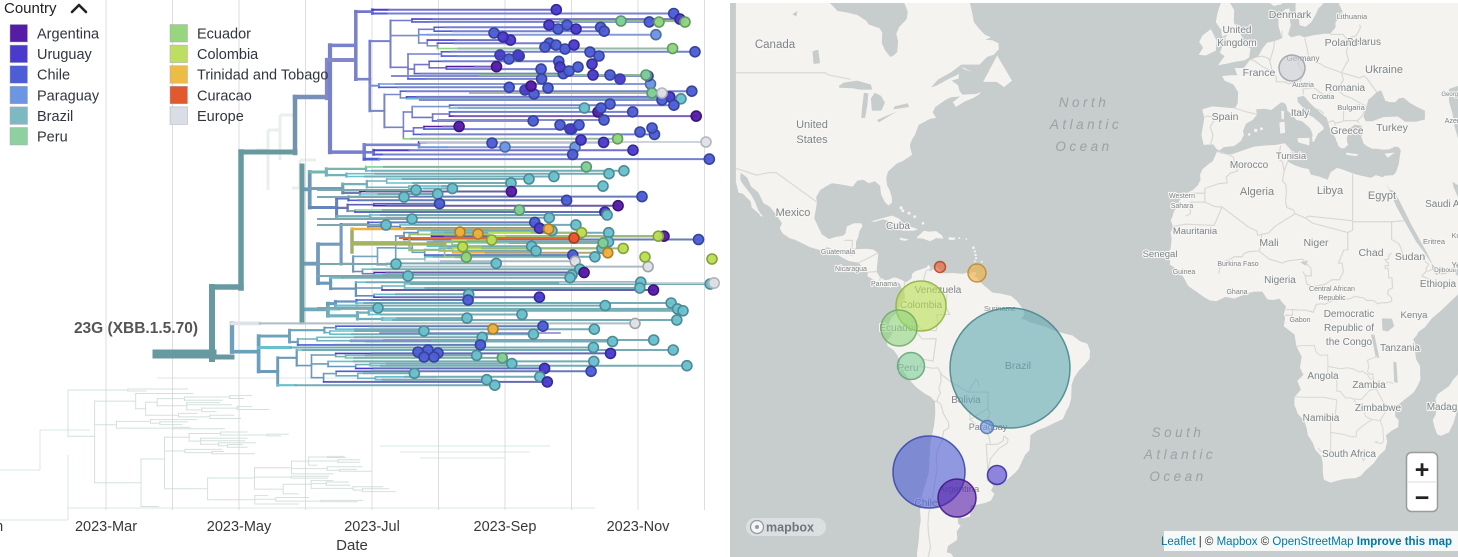 The width and height of the screenshot is (1458, 557). Describe the element at coordinates (1455, 236) in the screenshot. I see `svg-text: Ku` at that location.